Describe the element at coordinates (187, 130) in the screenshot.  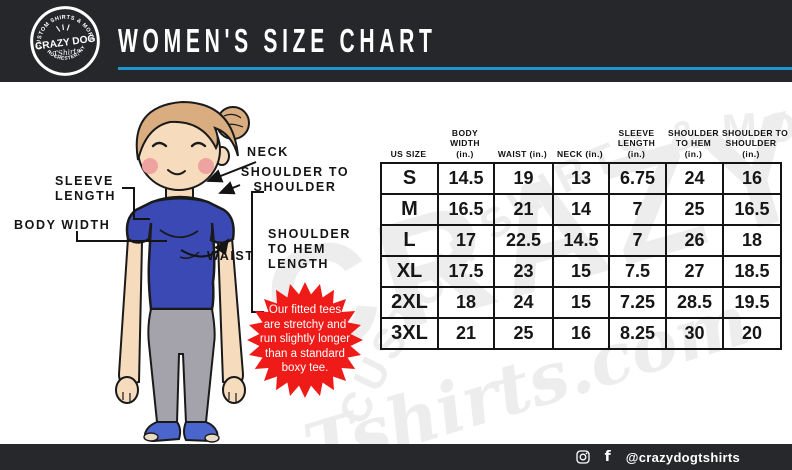
I see `hair` at that location.